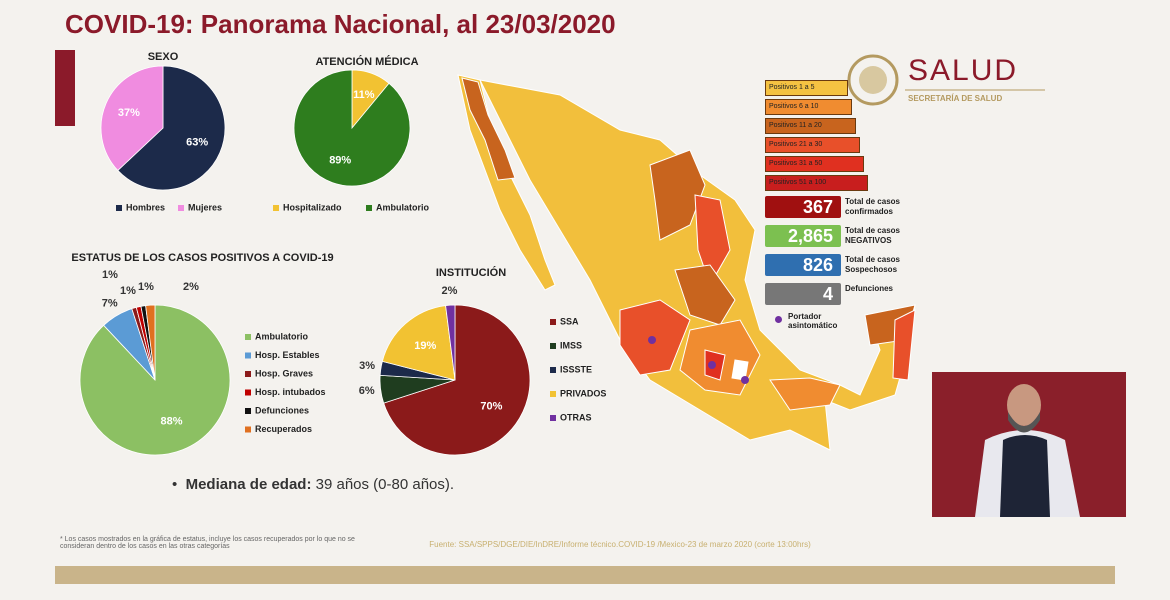 This screenshot has height=600, width=1170. Describe the element at coordinates (810, 126) in the screenshot. I see `map-legend-item: Positivos 11 a 20` at that location.